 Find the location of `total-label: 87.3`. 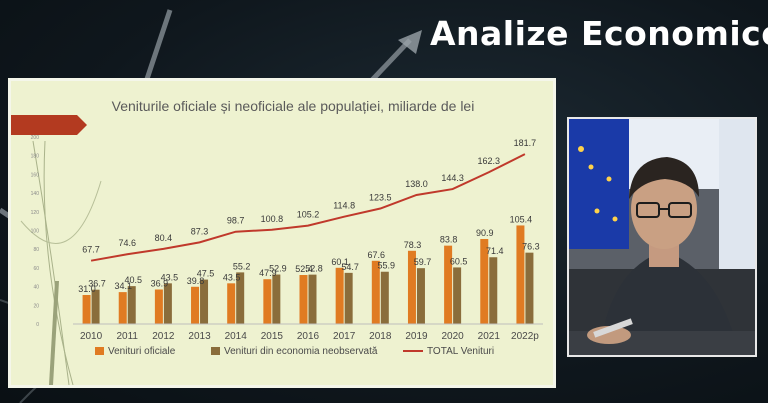

total-label: 87.3 is located at coordinates (200, 231).